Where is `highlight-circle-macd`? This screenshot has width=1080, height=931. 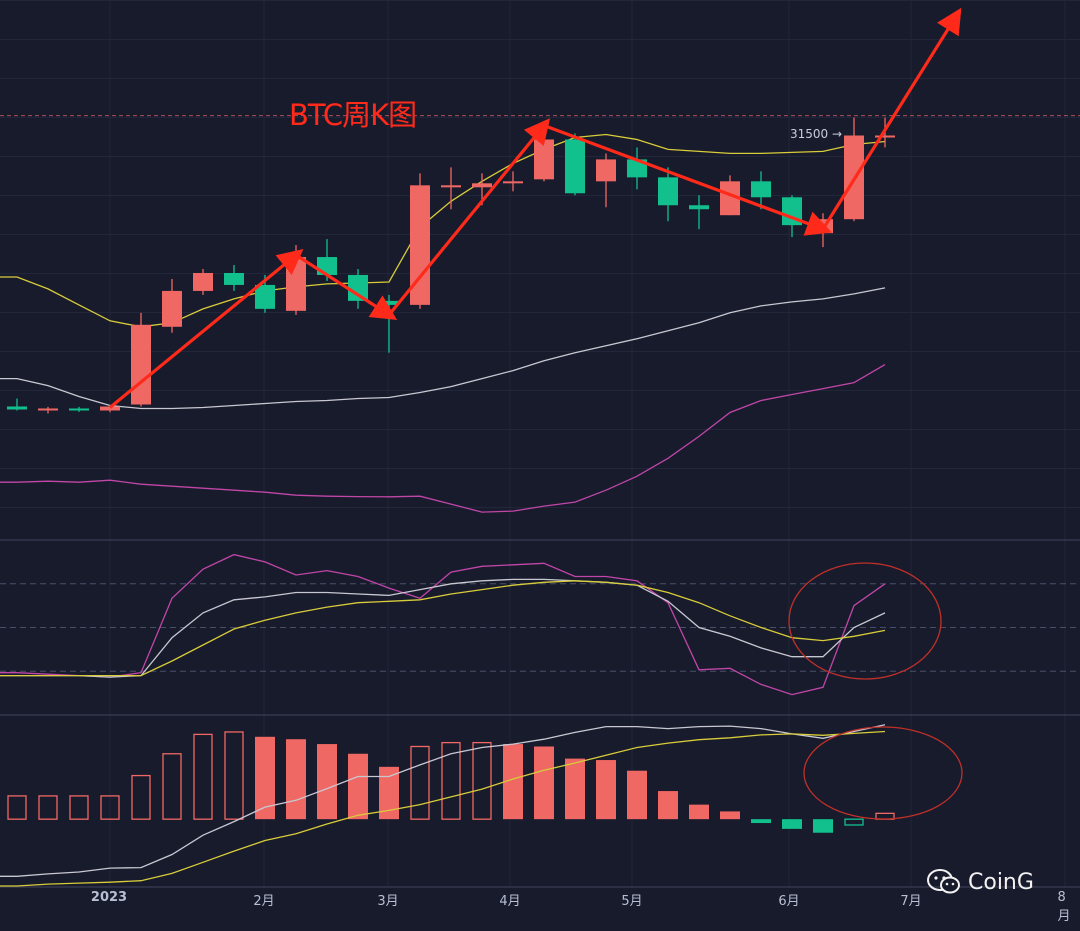 highlight-circle-macd is located at coordinates (883, 773).